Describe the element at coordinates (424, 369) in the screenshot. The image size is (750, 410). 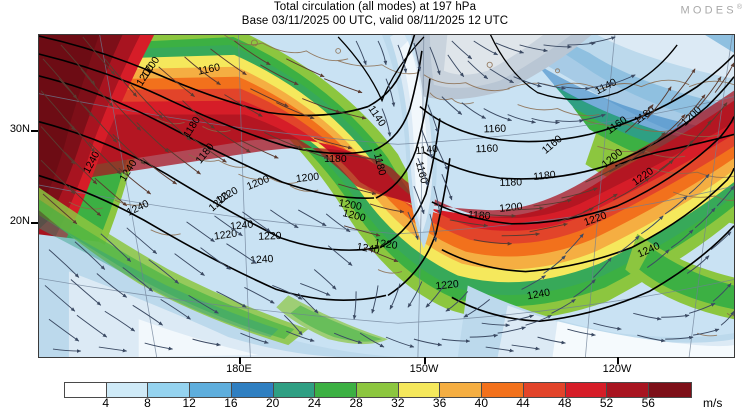
I see `lon-label-150w: 150W` at that location.